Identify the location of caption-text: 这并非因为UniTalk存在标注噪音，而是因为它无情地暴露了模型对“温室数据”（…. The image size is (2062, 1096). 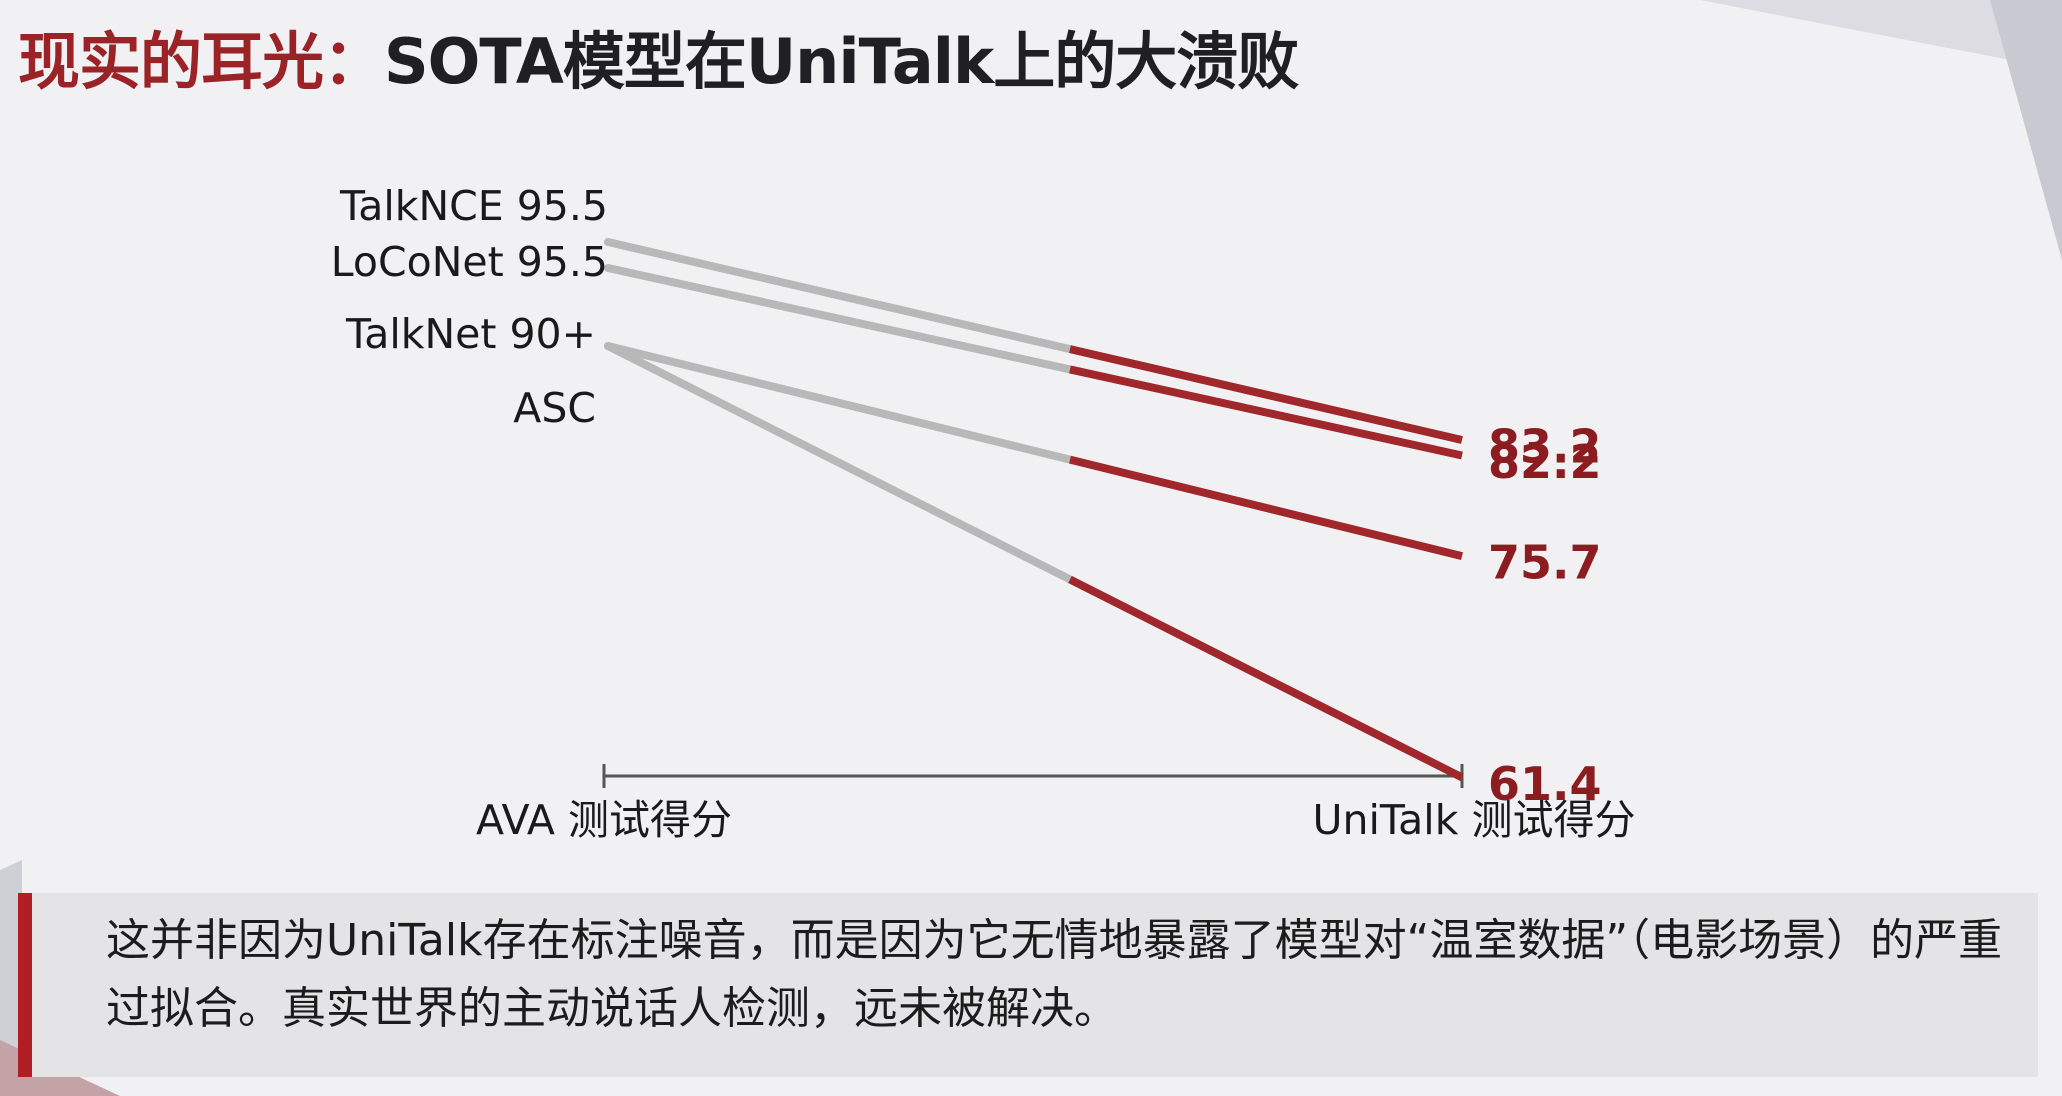
(1054, 974).